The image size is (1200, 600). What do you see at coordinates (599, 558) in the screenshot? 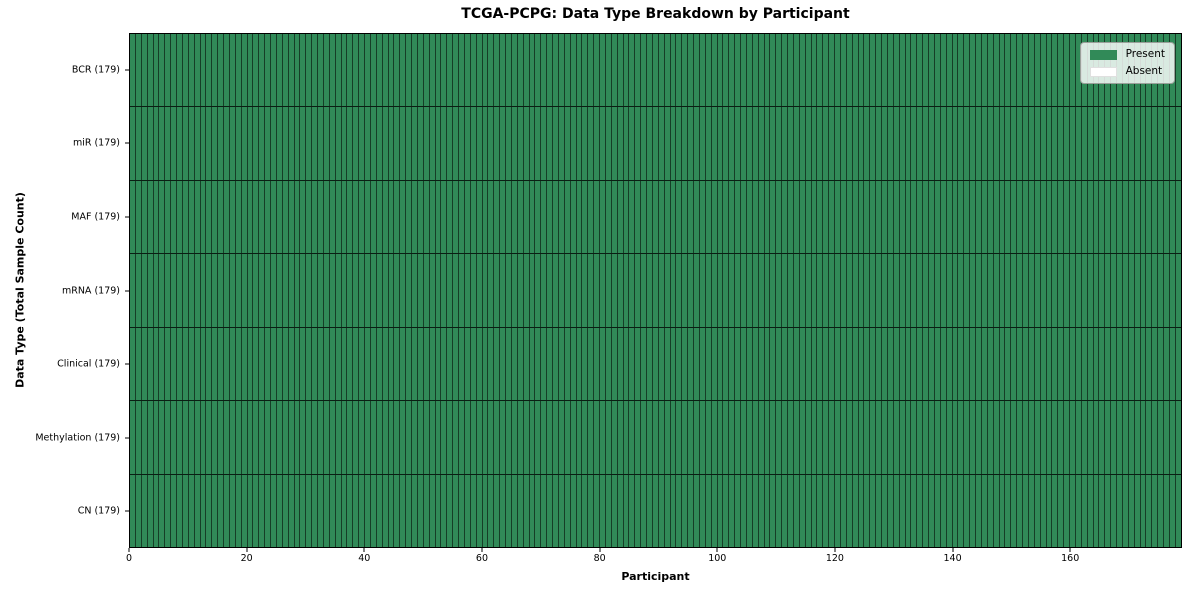
I see `x-tick-label: 80` at bounding box center [599, 558].